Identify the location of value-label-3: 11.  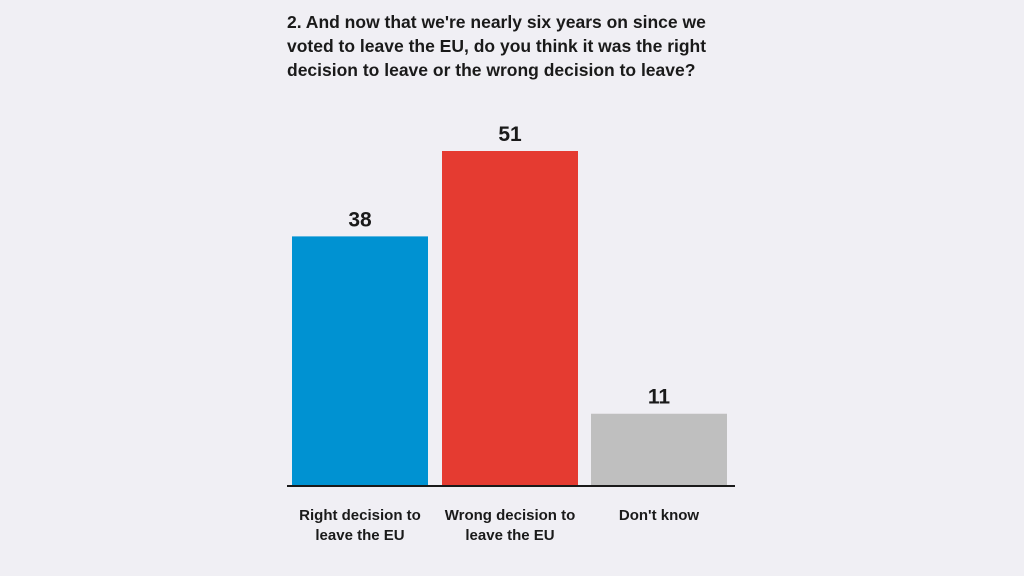
(659, 397).